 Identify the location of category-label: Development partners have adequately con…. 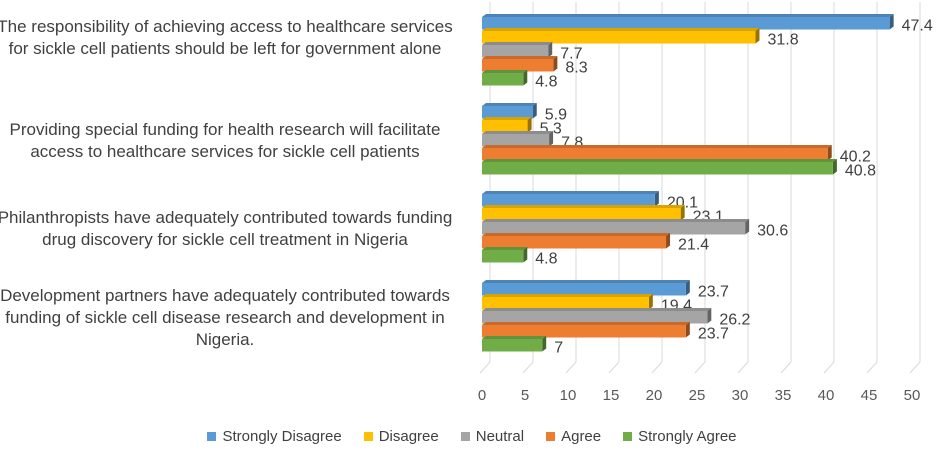
(225, 317).